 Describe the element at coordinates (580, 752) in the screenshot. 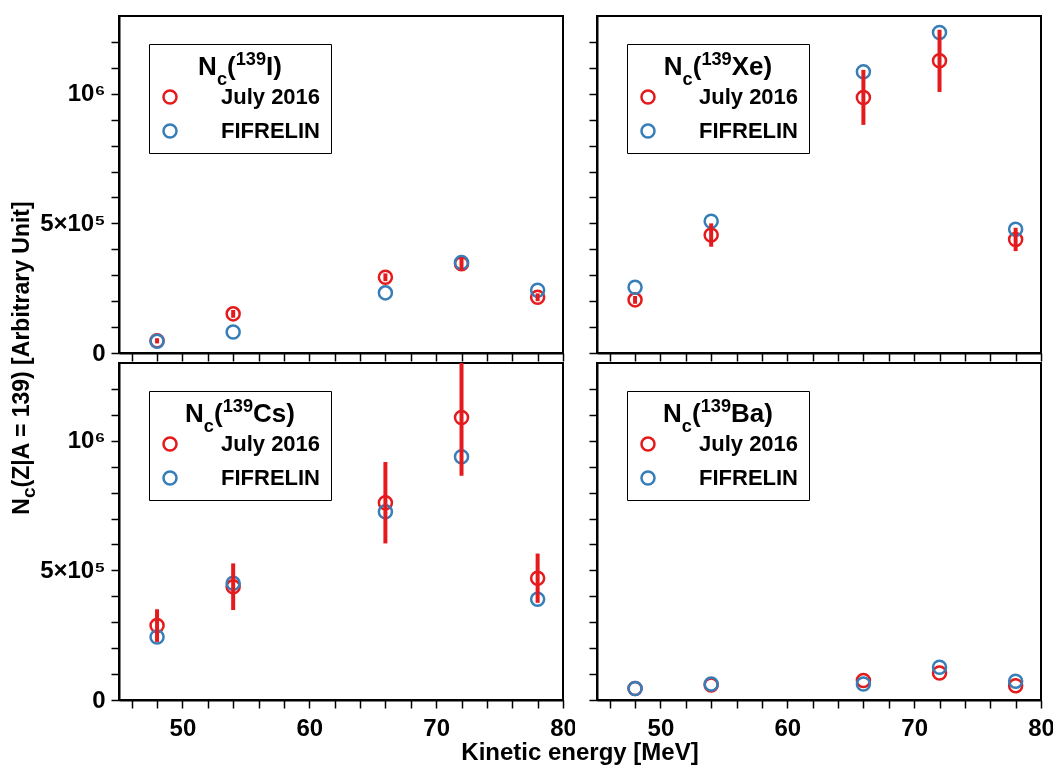

I see `x-axis-title: Kinetic energy [MeV]` at that location.